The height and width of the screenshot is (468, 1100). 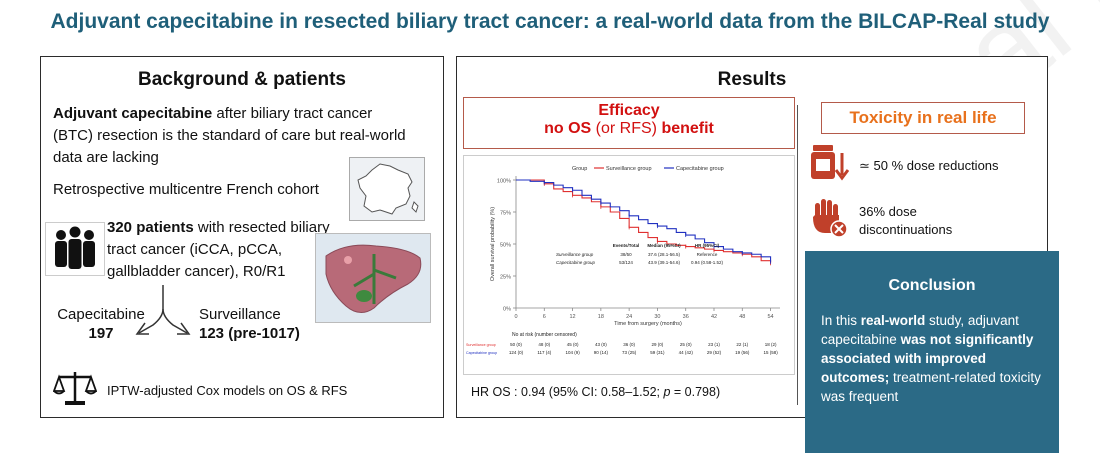 What do you see at coordinates (576, 262) in the screenshot?
I see `stats-cell: Capecitabine group` at bounding box center [576, 262].